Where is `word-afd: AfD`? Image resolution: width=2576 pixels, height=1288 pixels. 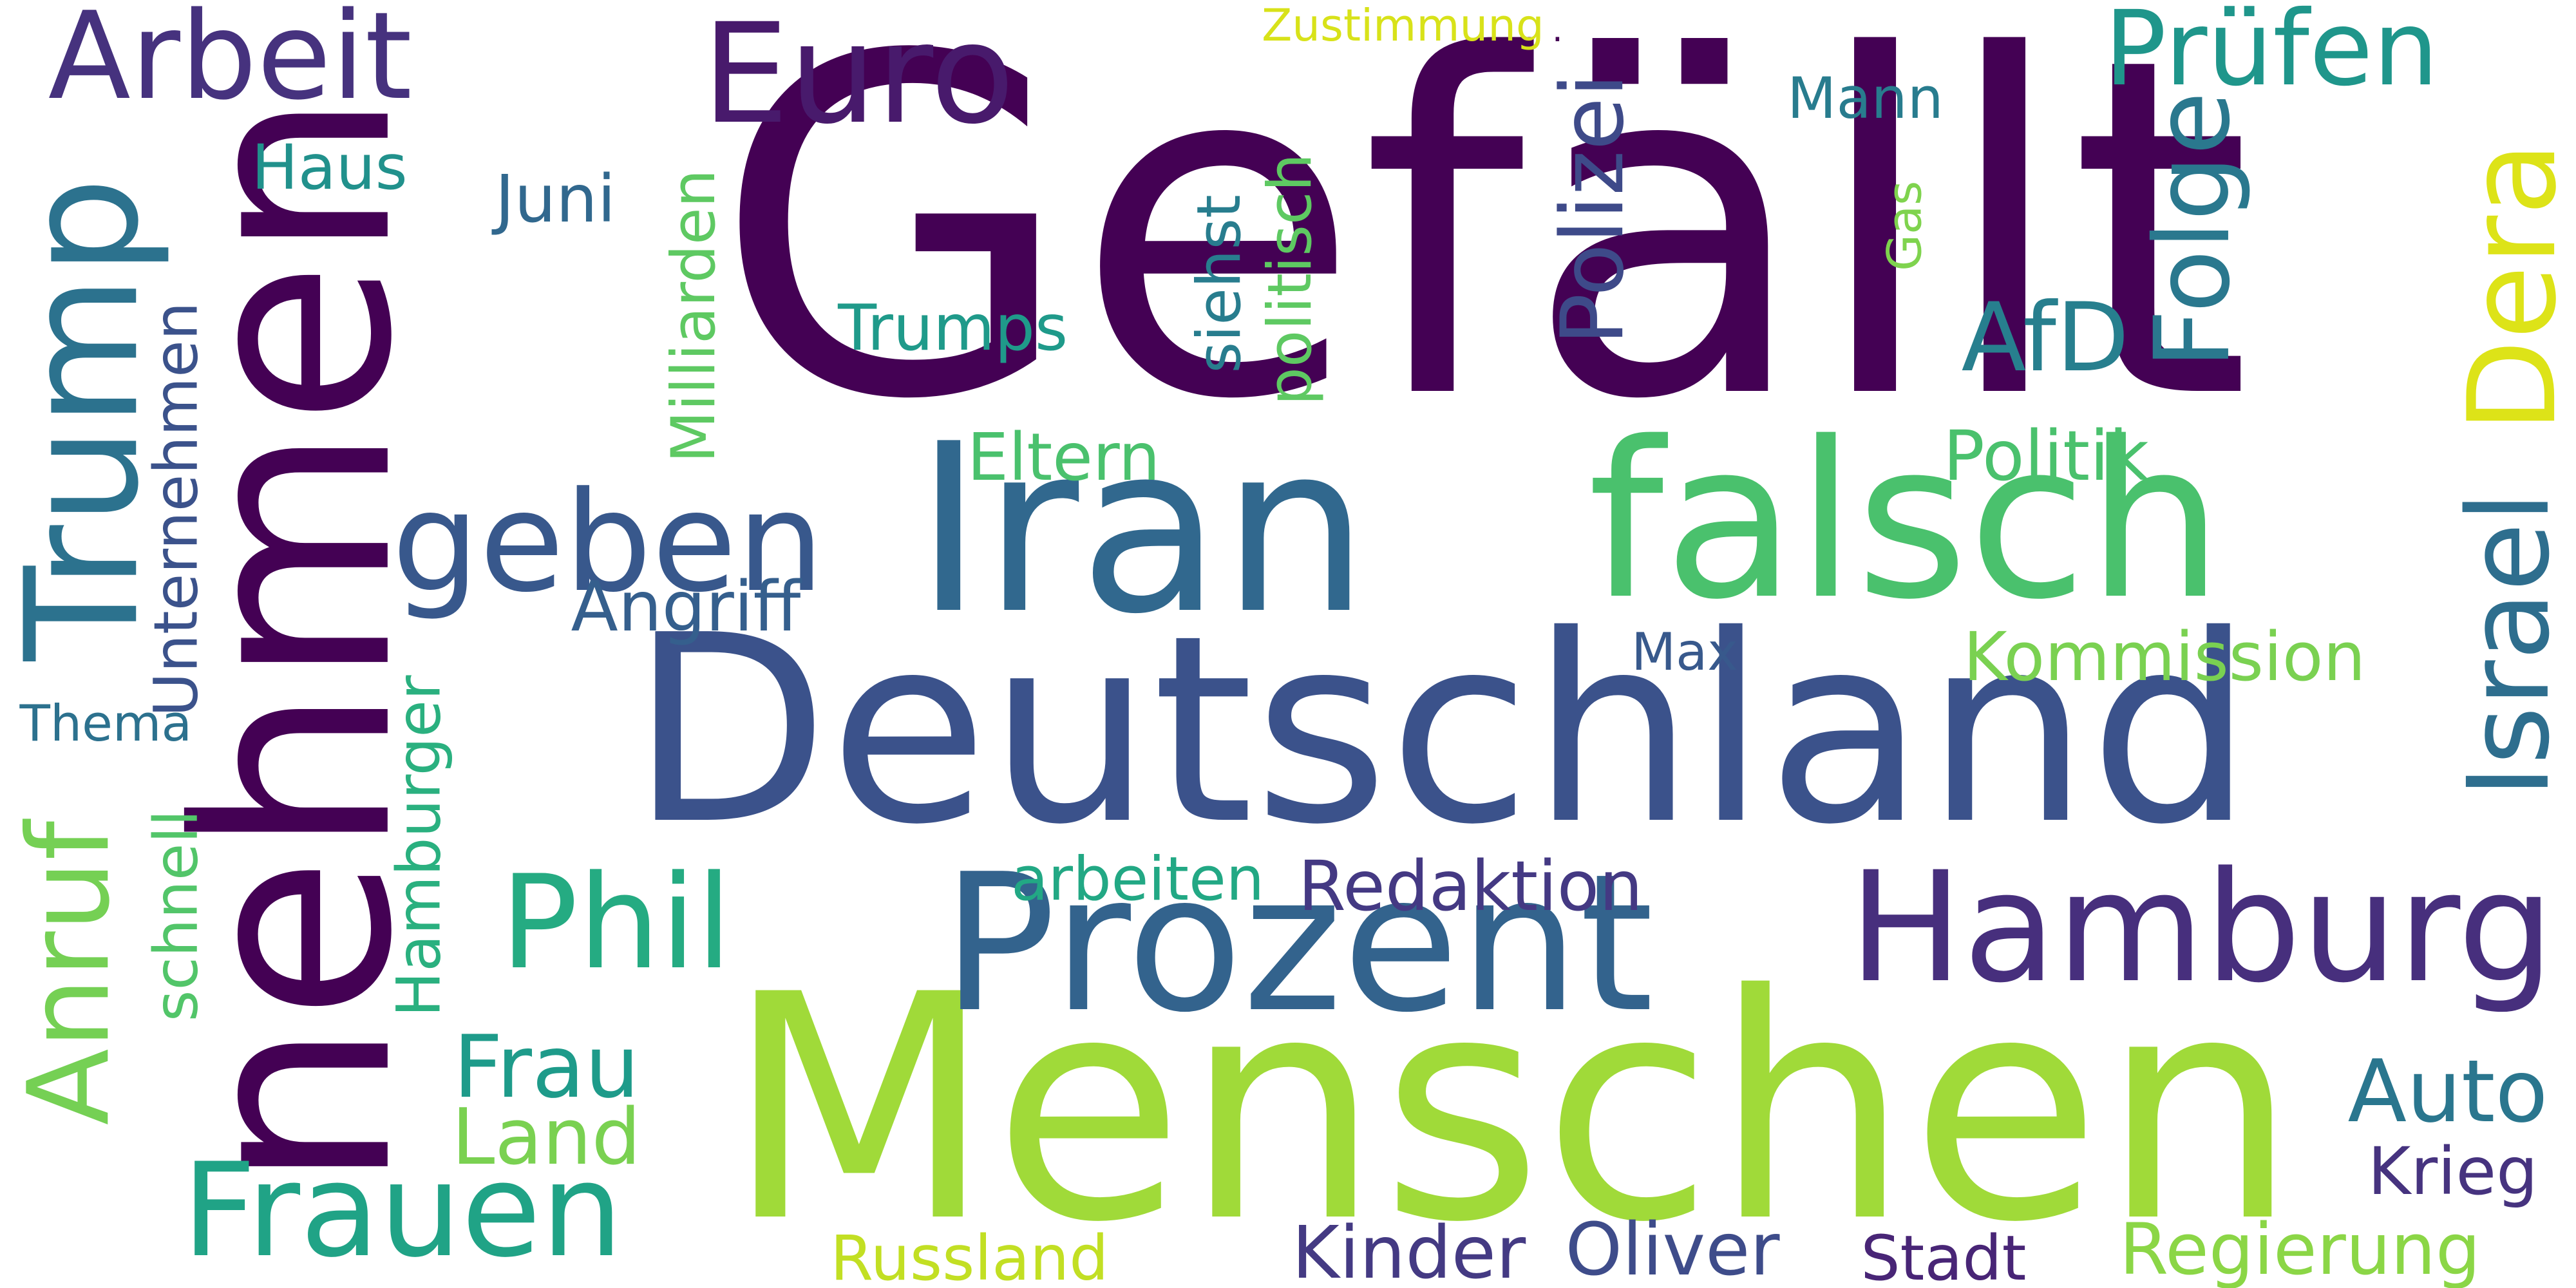 word-afd: AfD is located at coordinates (2045, 337).